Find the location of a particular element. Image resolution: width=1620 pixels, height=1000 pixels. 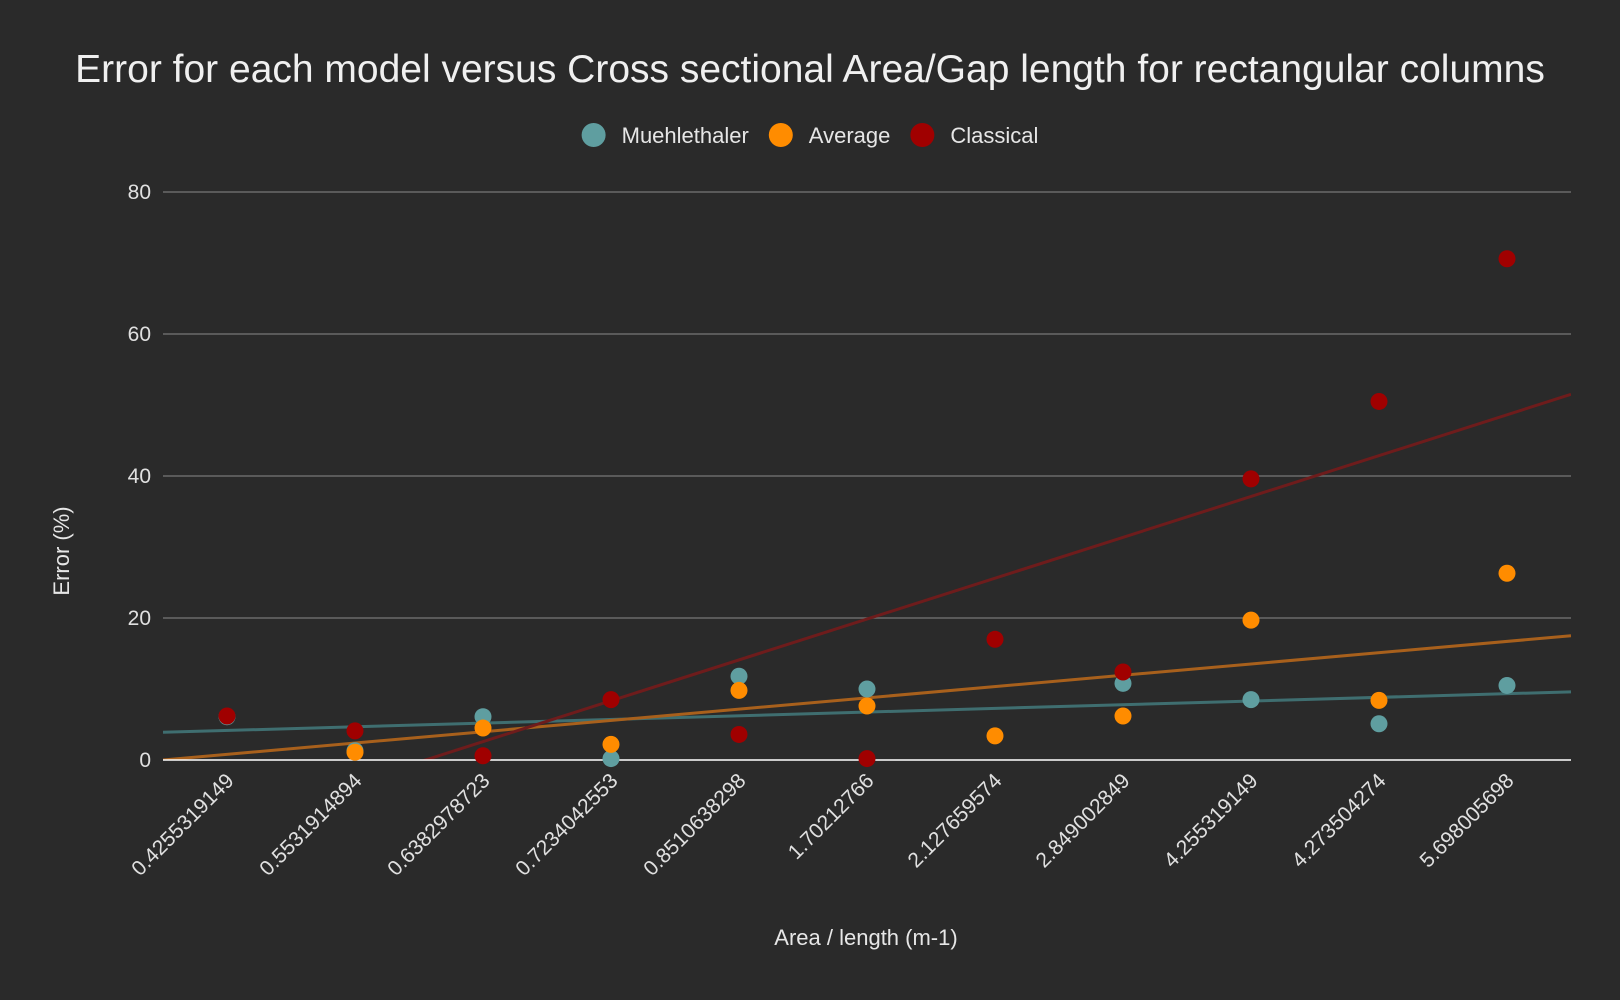

x-tick-label: 0.6382978723 is located at coordinates (438, 824).